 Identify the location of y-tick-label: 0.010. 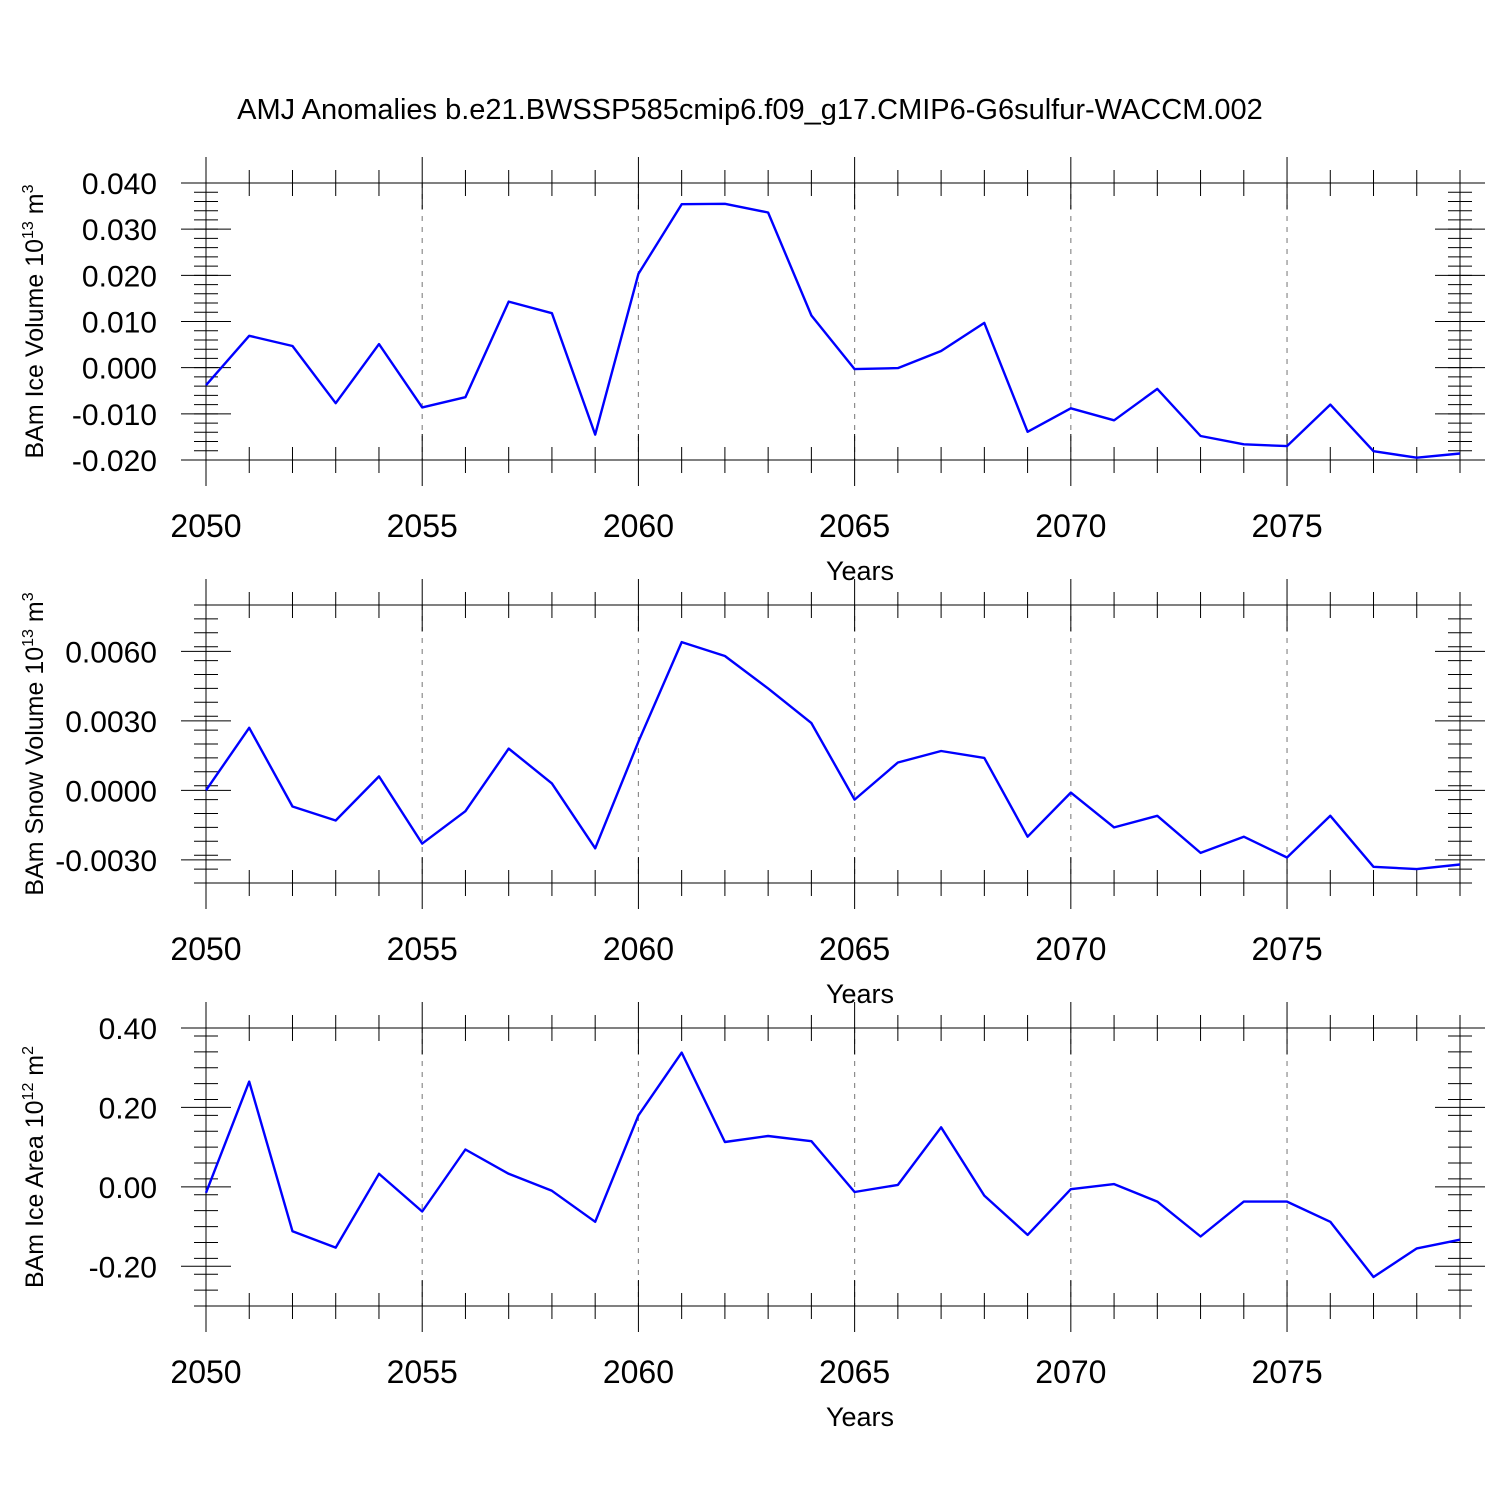
(119, 323).